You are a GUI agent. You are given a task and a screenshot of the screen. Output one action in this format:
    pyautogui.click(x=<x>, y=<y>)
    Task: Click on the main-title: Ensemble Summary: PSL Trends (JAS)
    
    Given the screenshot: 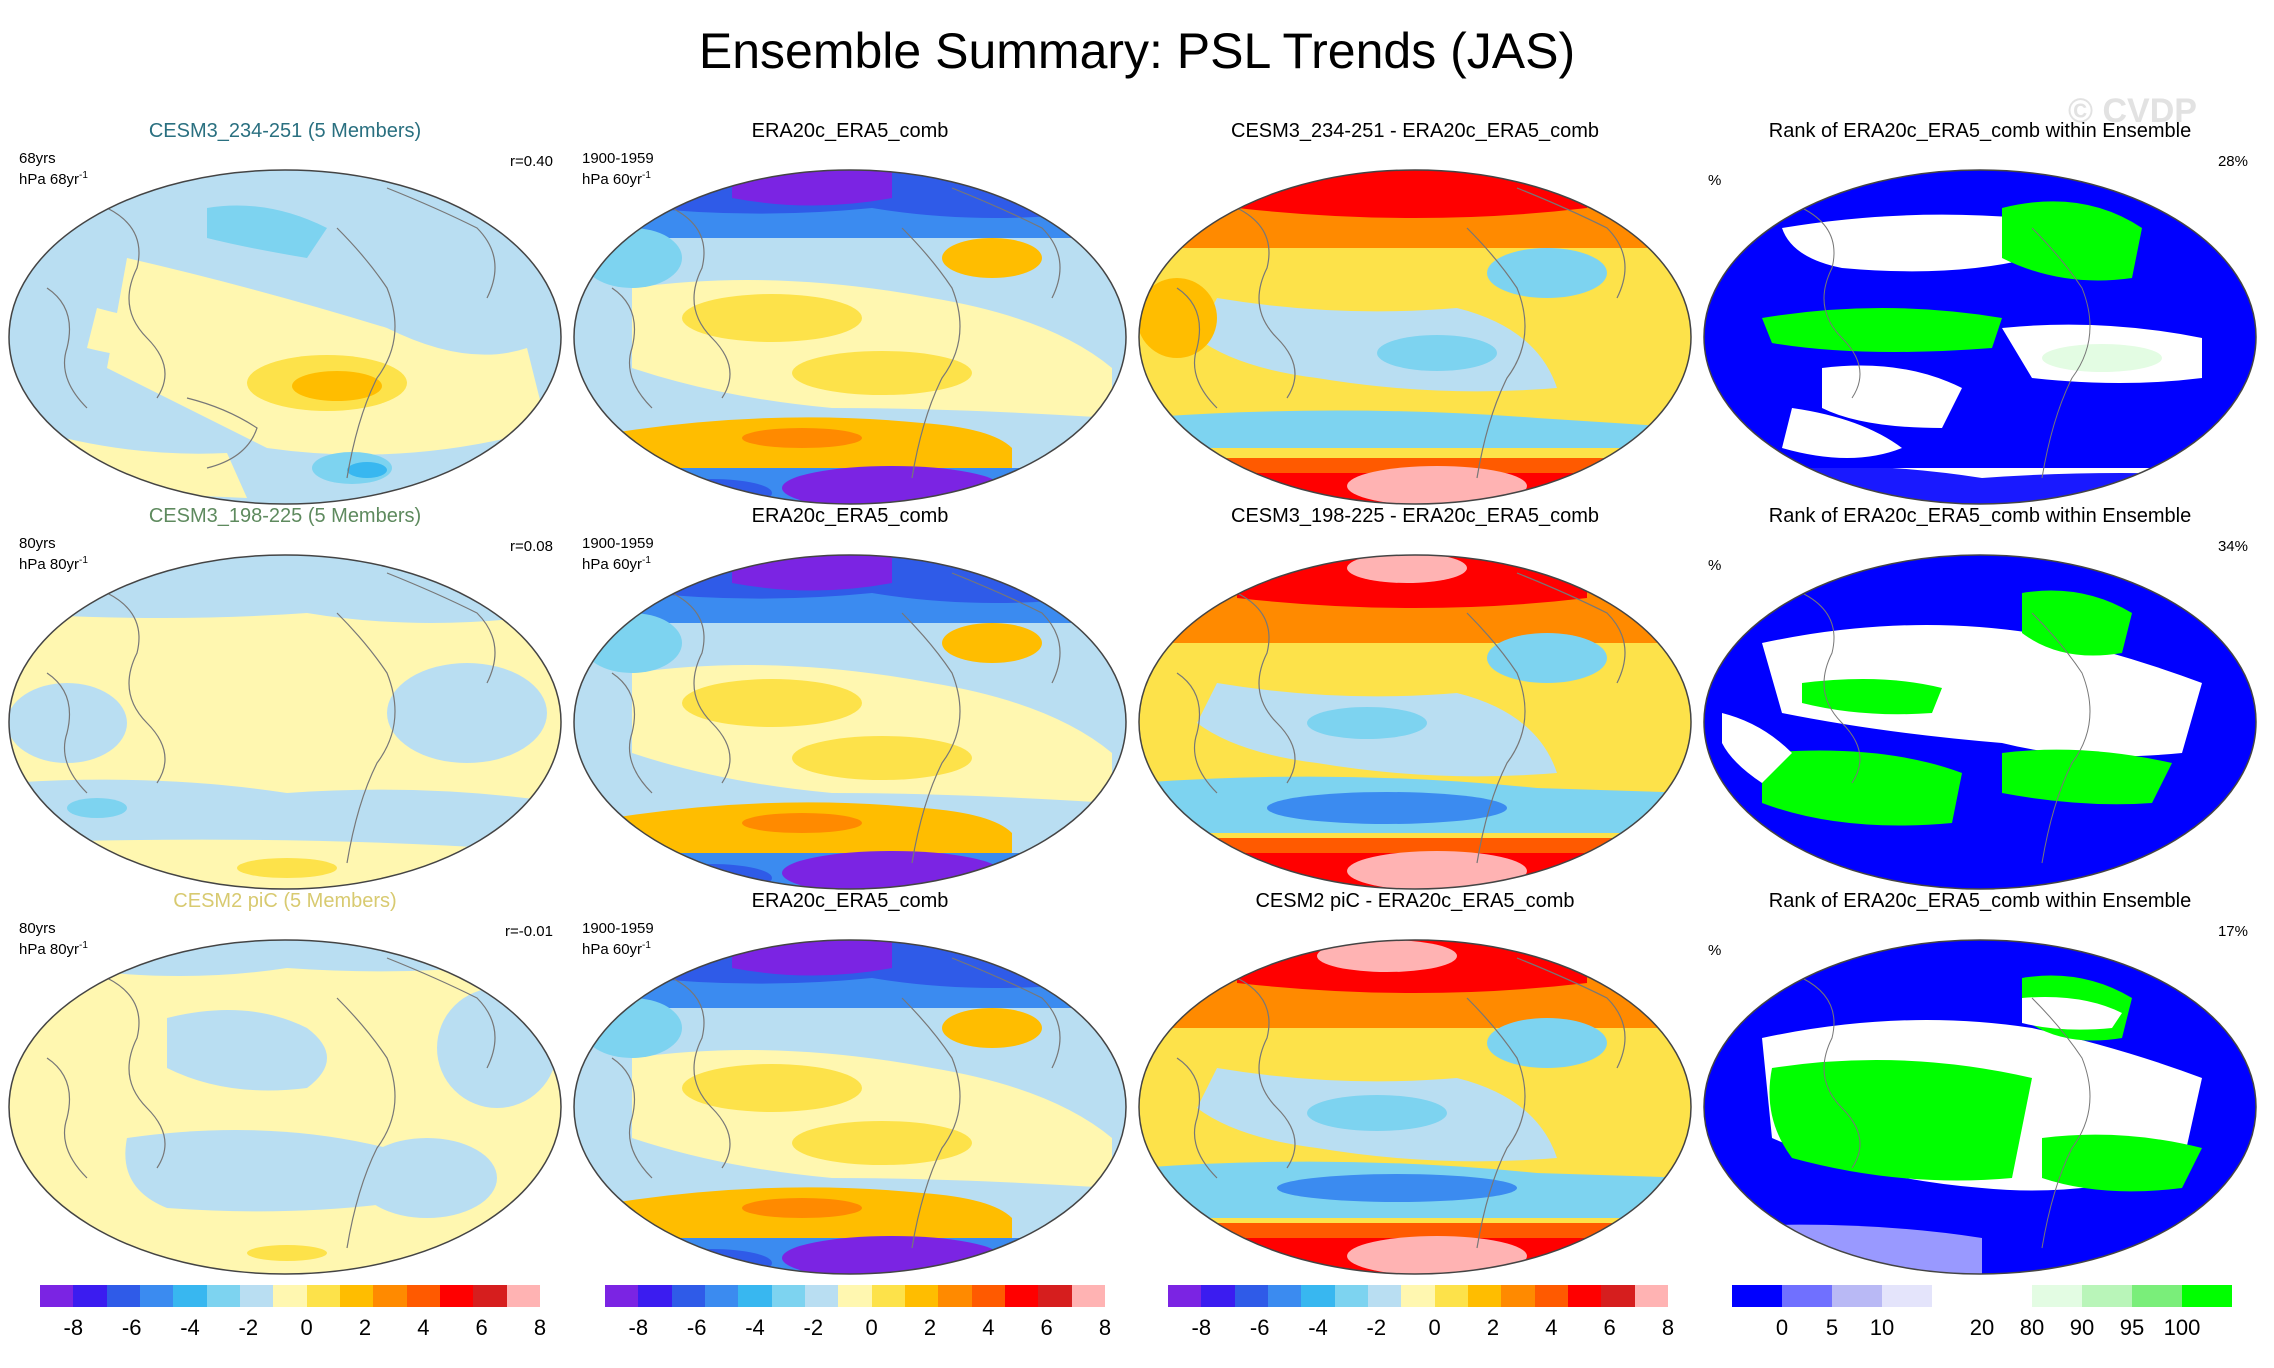 What is the action you would take?
    pyautogui.click(x=1137, y=51)
    